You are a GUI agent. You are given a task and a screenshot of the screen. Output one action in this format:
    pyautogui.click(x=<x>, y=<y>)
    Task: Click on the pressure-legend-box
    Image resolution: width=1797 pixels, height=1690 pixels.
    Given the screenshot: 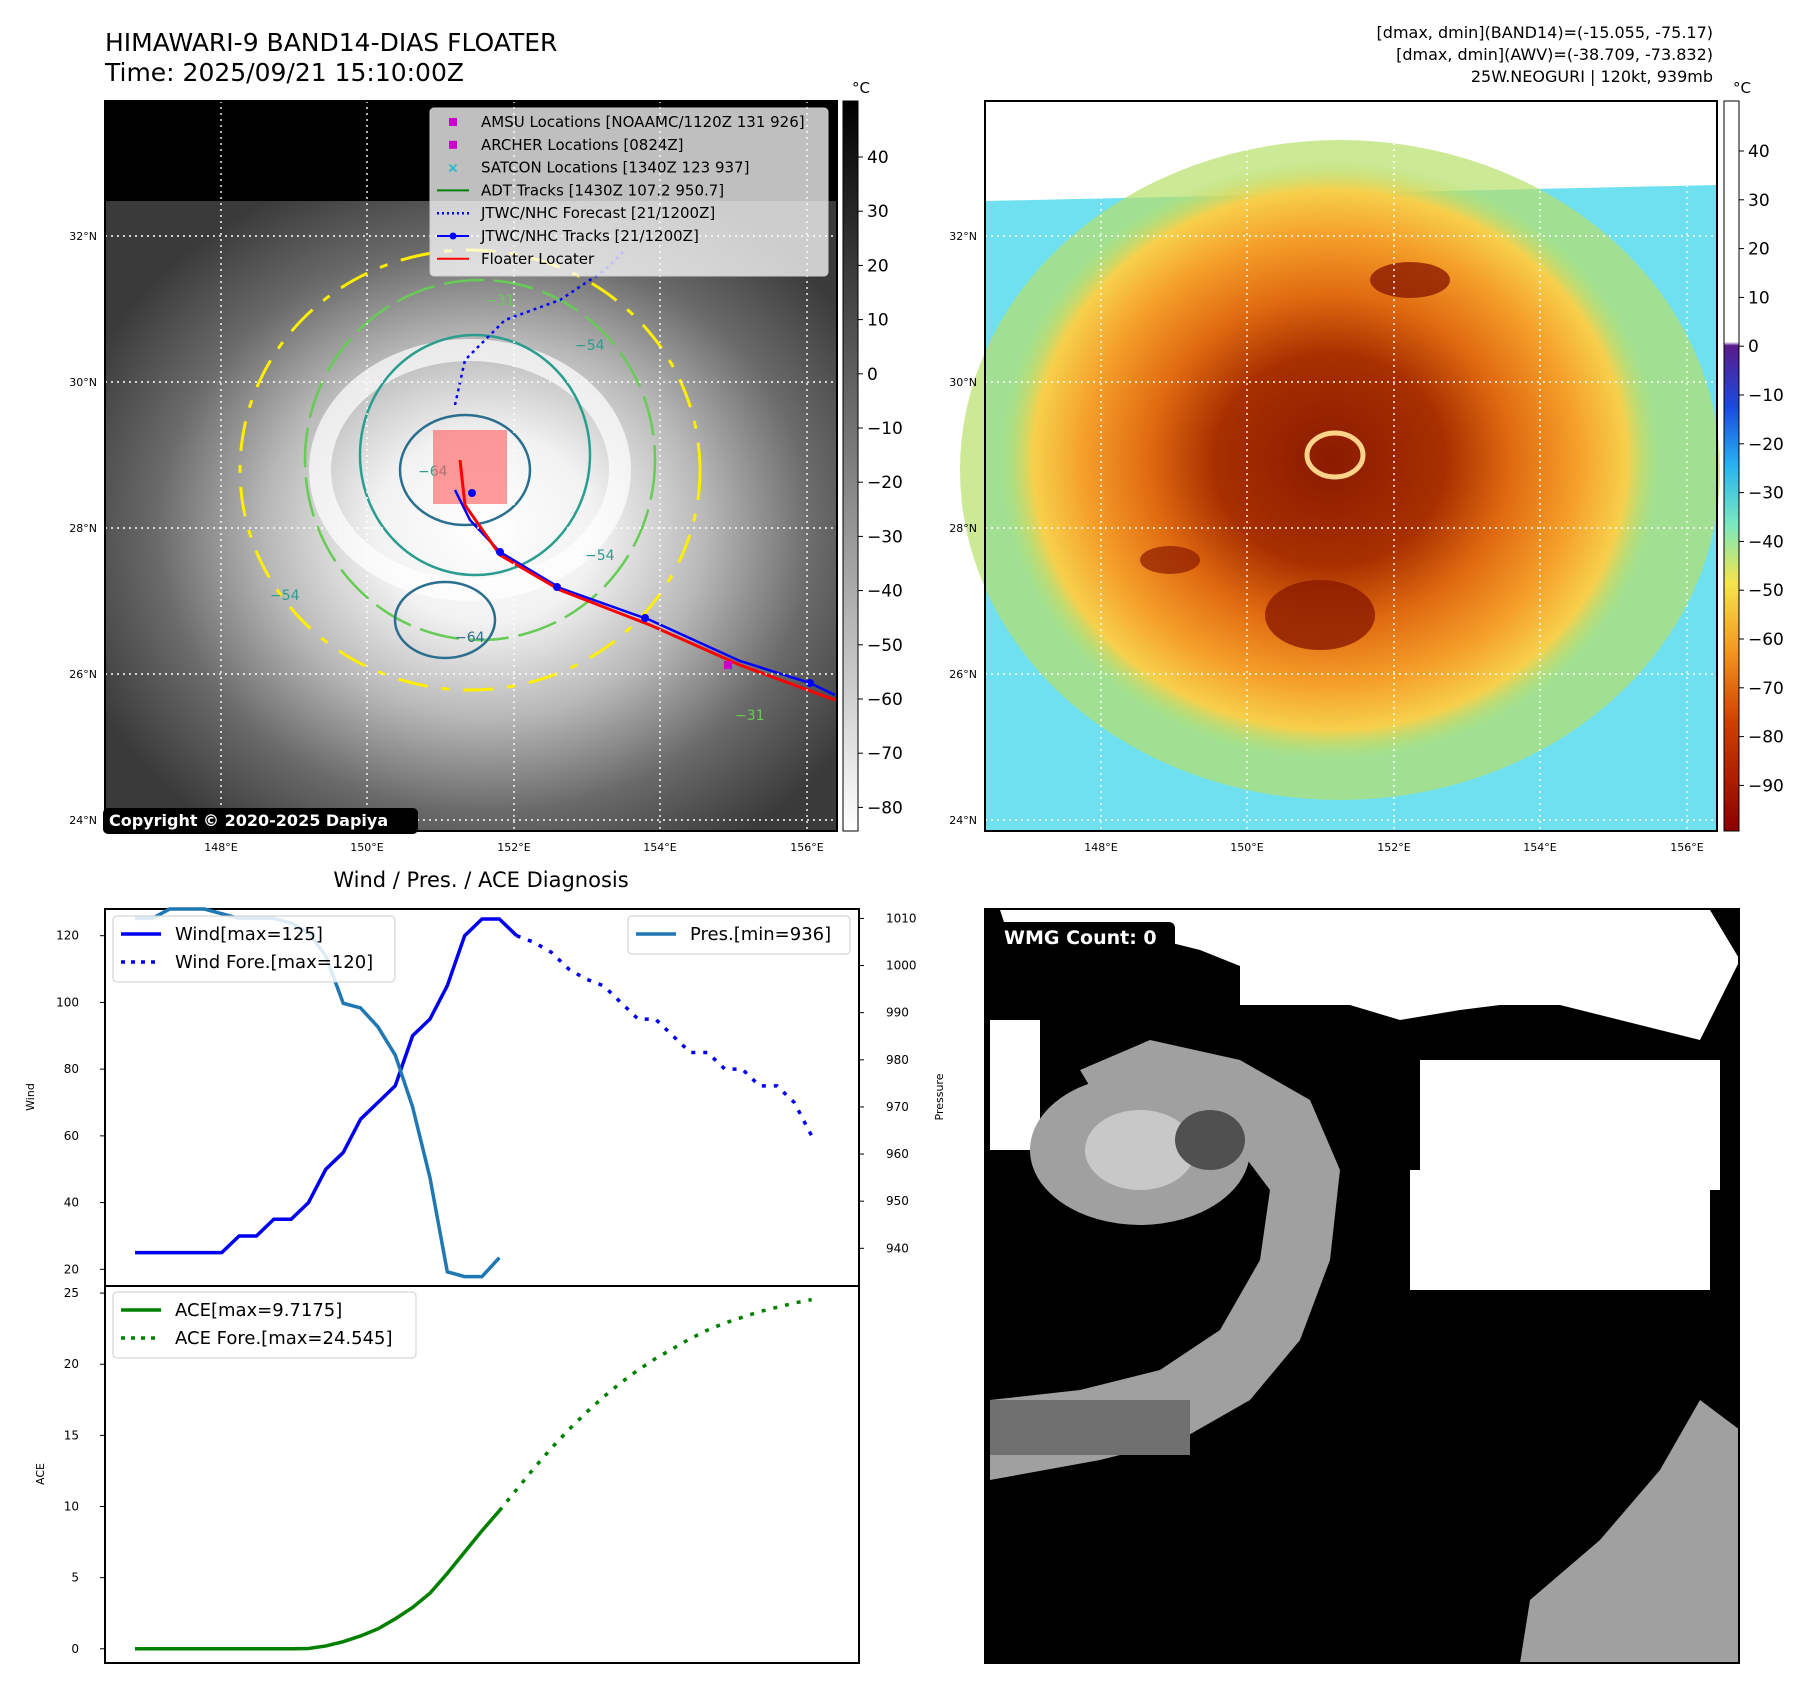 What is the action you would take?
    pyautogui.click(x=739, y=935)
    